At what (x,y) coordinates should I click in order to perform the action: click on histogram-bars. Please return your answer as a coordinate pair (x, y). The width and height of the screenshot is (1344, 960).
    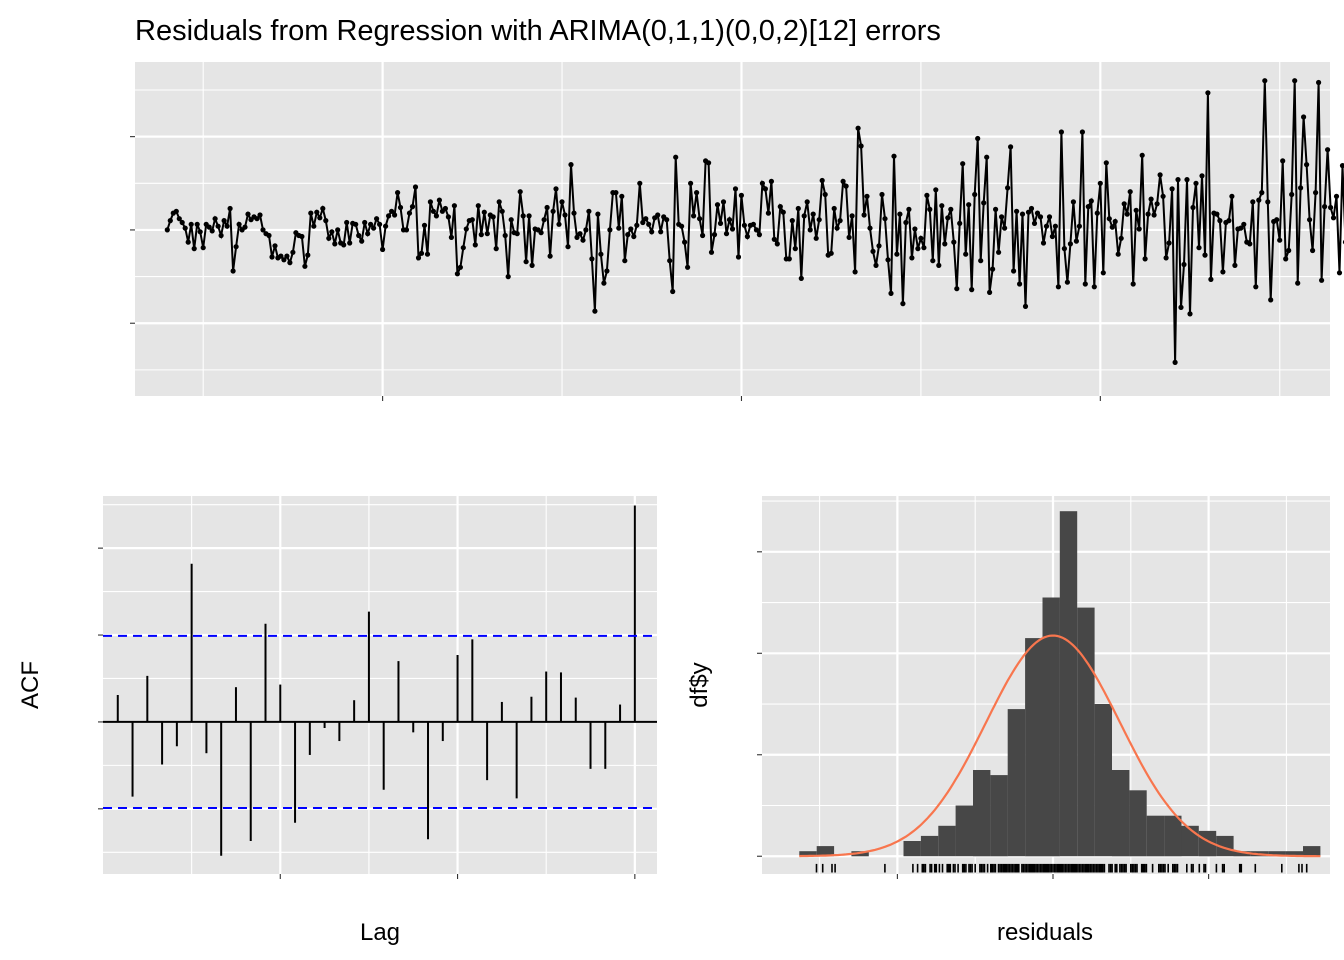
    Looking at the image, I should click on (1060, 692).